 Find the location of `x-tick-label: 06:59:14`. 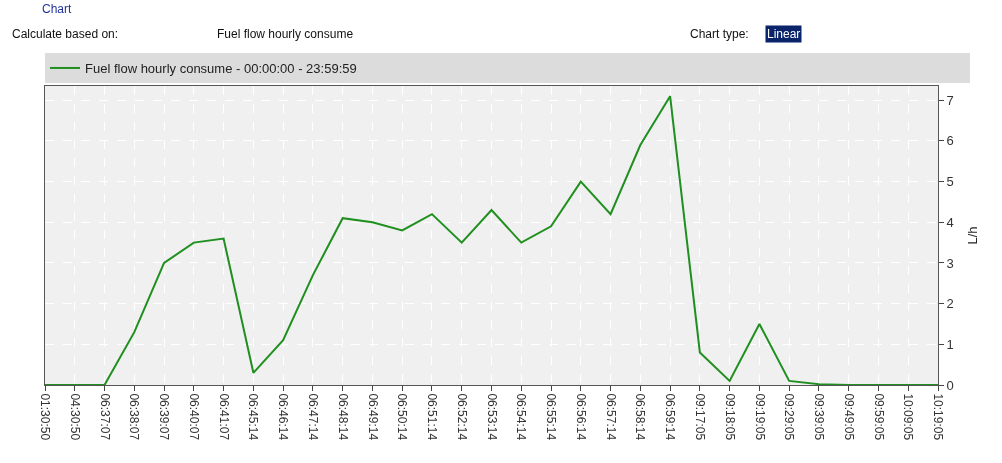

x-tick-label: 06:59:14 is located at coordinates (670, 417).